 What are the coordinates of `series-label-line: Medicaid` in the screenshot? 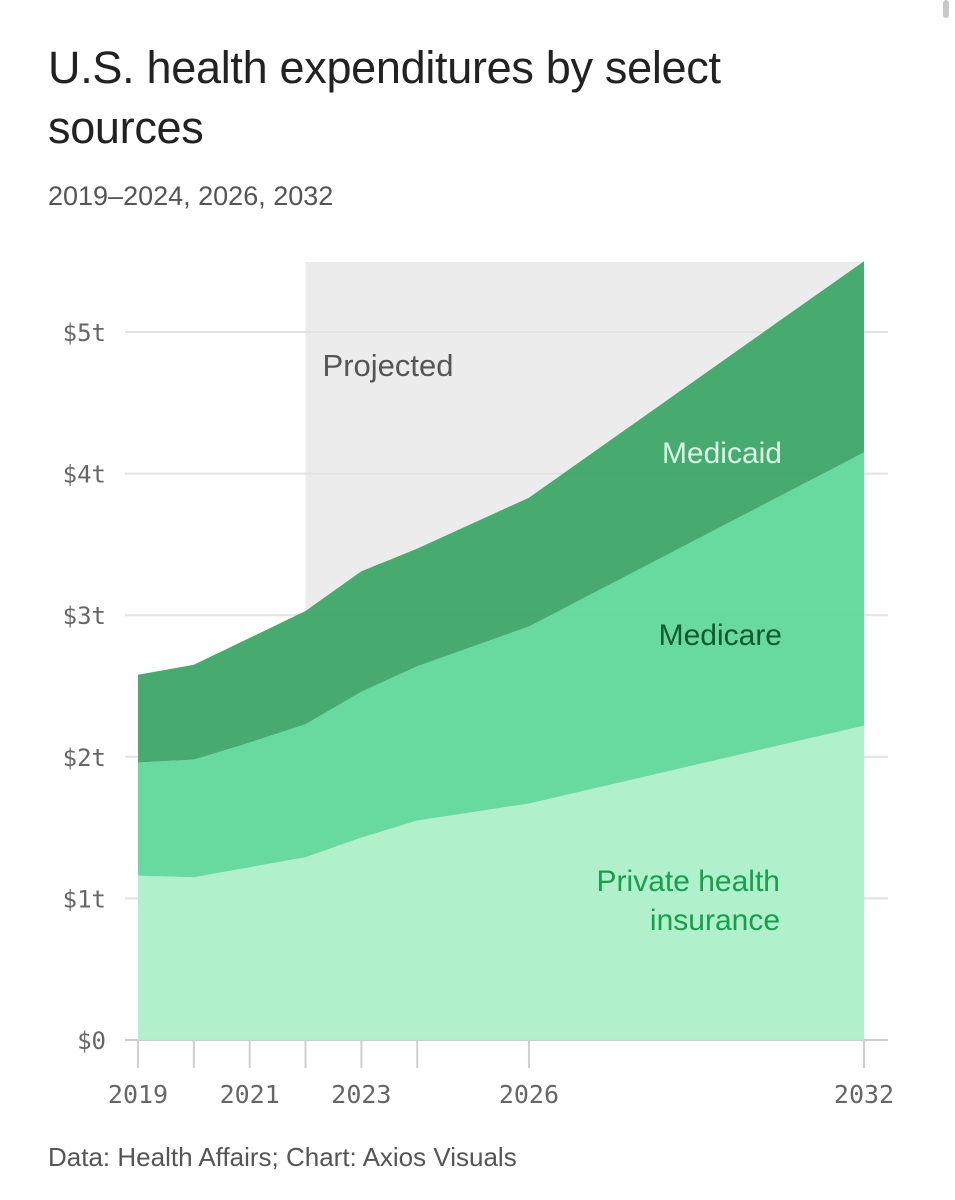 It's located at (722, 453).